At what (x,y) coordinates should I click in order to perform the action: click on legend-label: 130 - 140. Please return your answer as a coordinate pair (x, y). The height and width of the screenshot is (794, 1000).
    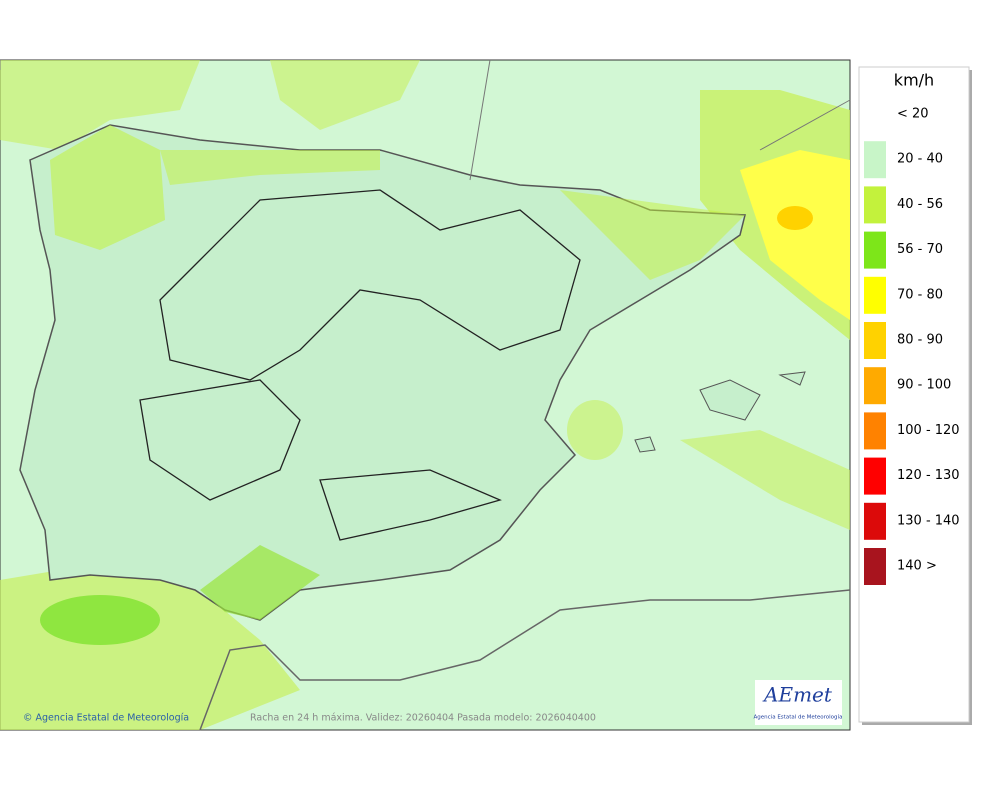
    Looking at the image, I should click on (928, 520).